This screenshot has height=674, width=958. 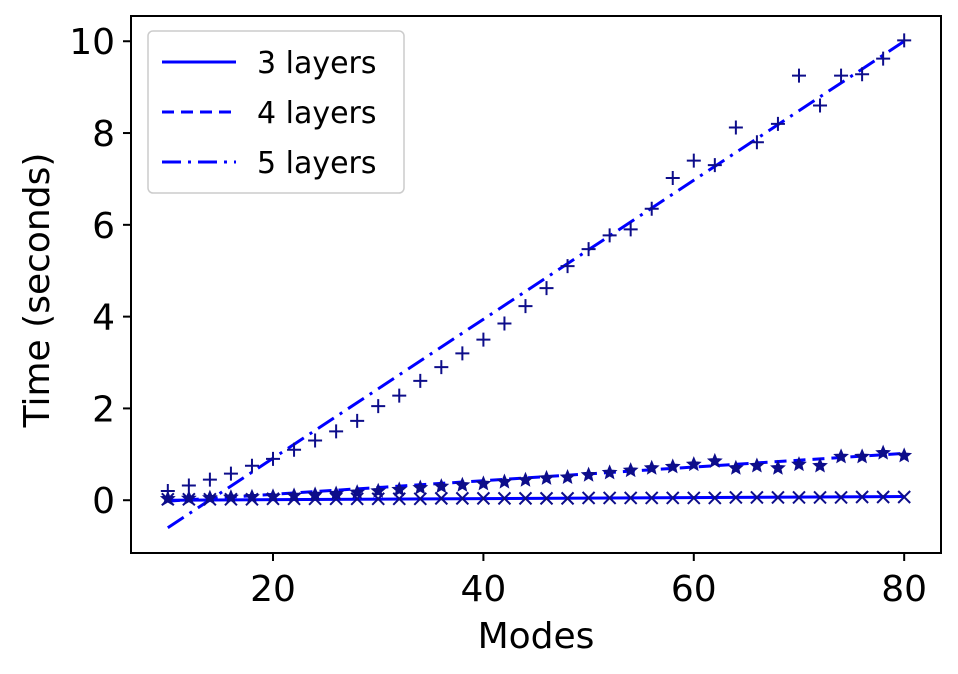 I want to click on x-axis-label: Modes, so click(x=536, y=636).